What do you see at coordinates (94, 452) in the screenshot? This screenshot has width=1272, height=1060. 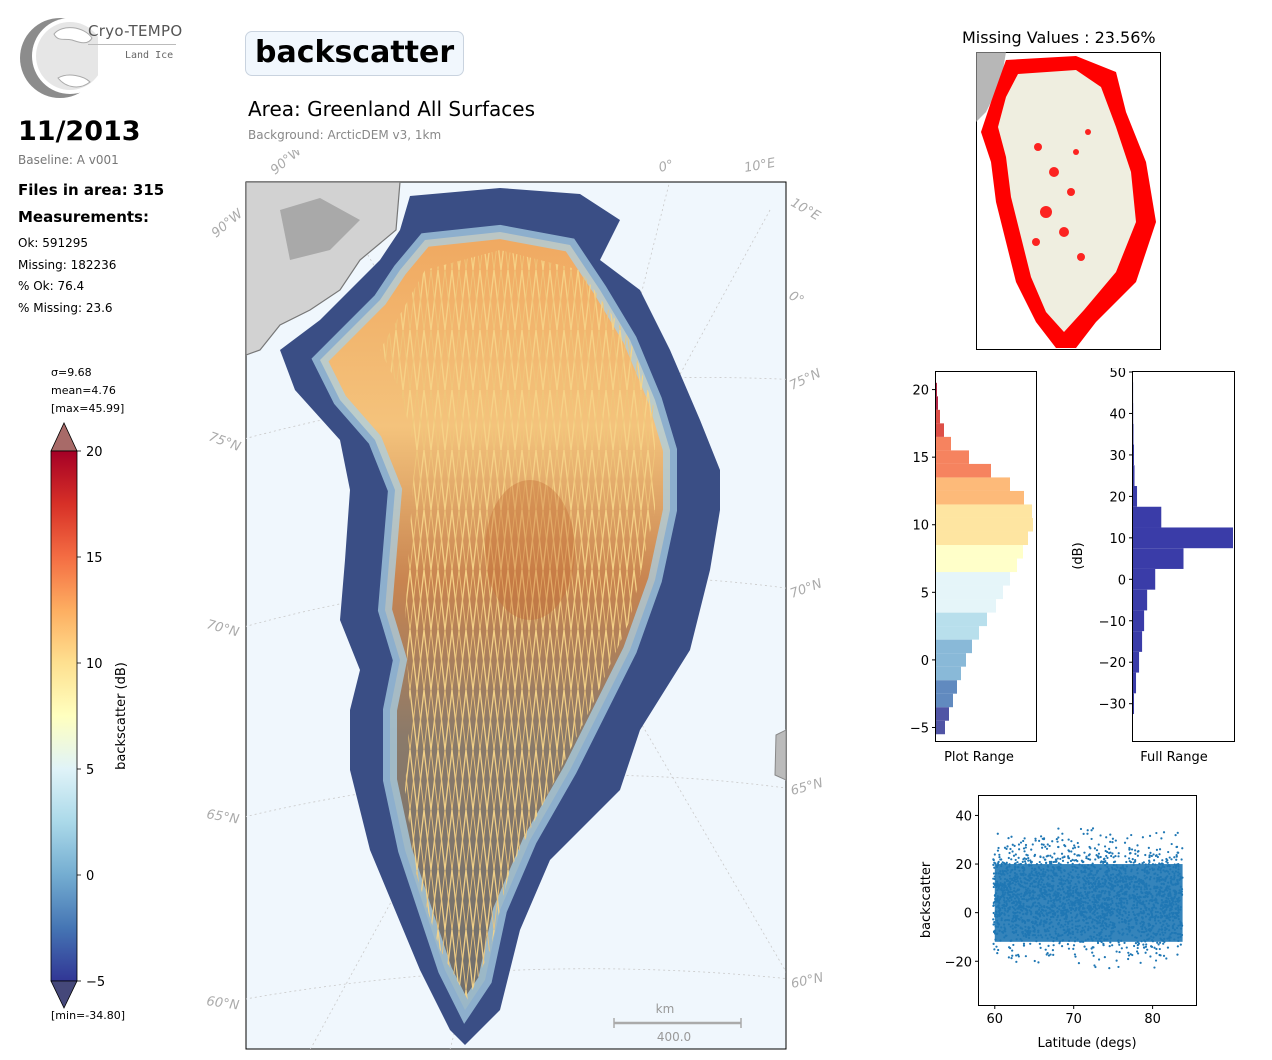 I see `colorbar-tick-label: 20` at bounding box center [94, 452].